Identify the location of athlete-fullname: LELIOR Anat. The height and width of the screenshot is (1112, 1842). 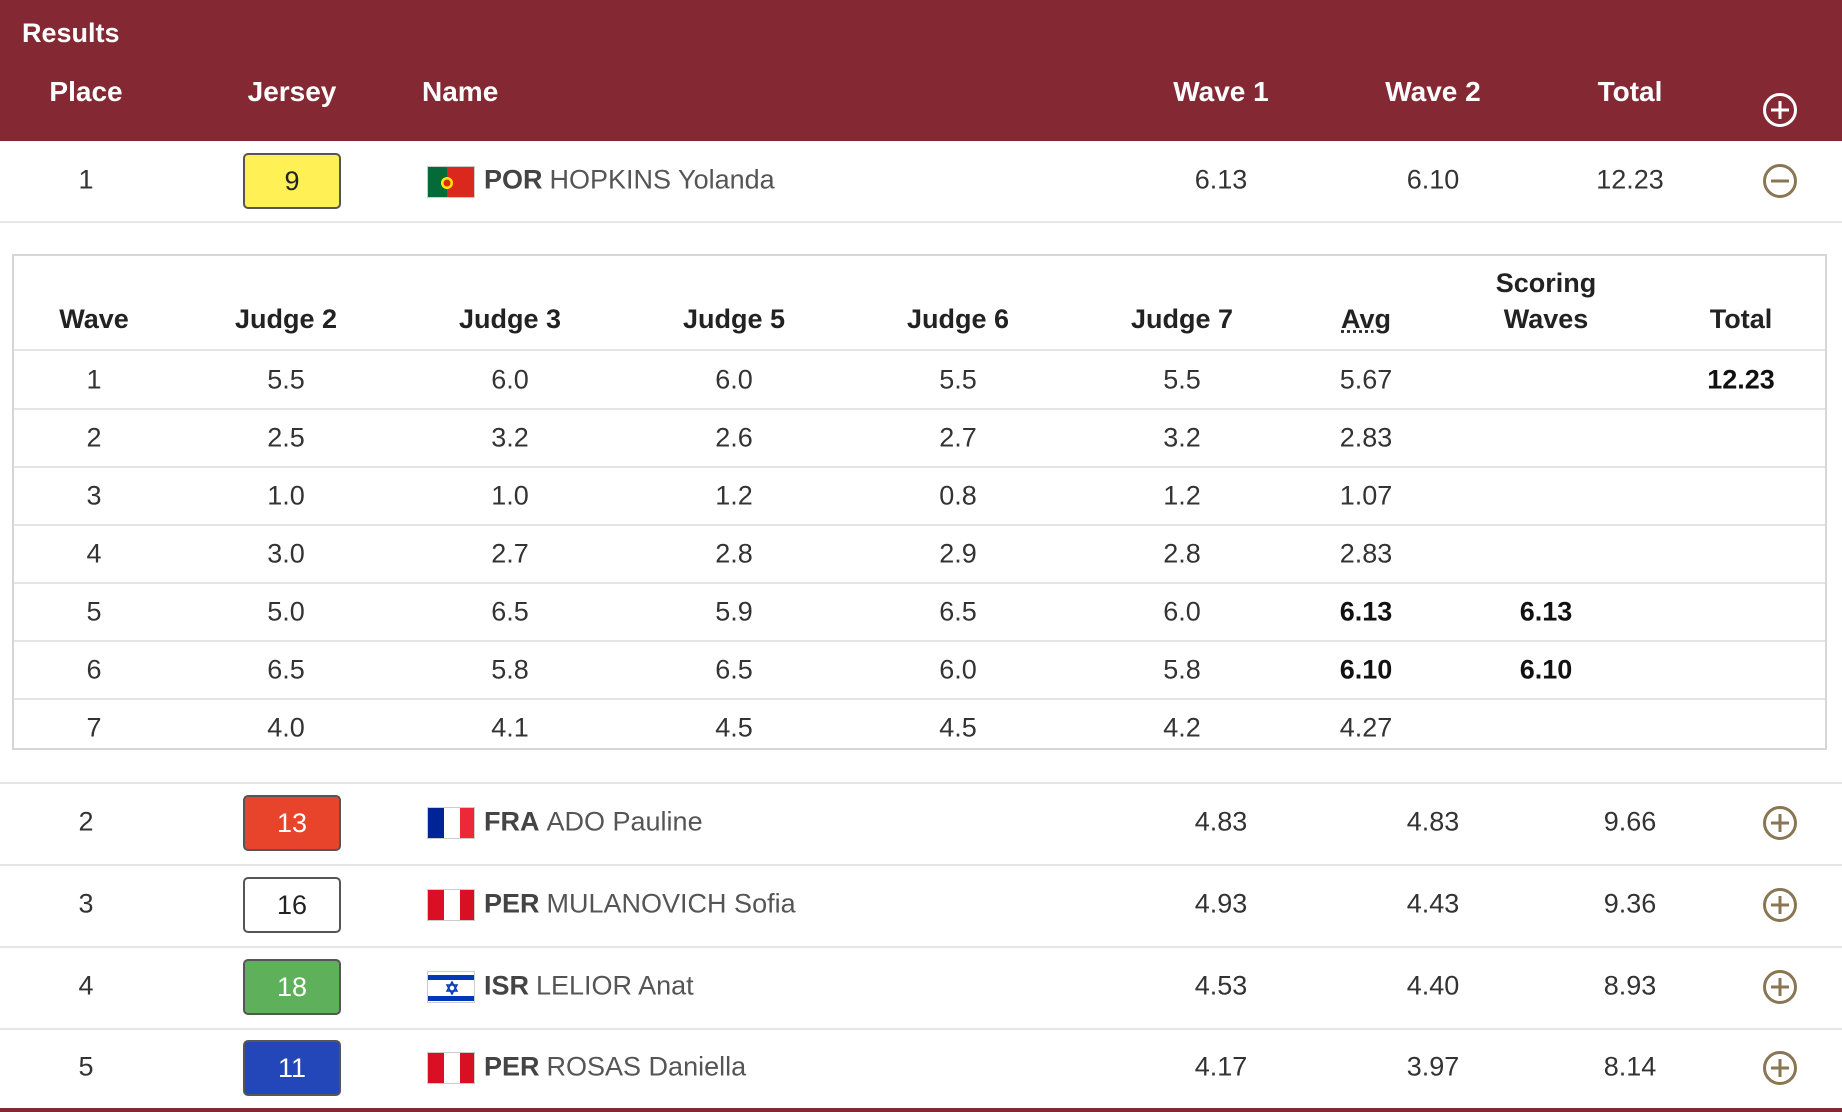
(615, 985).